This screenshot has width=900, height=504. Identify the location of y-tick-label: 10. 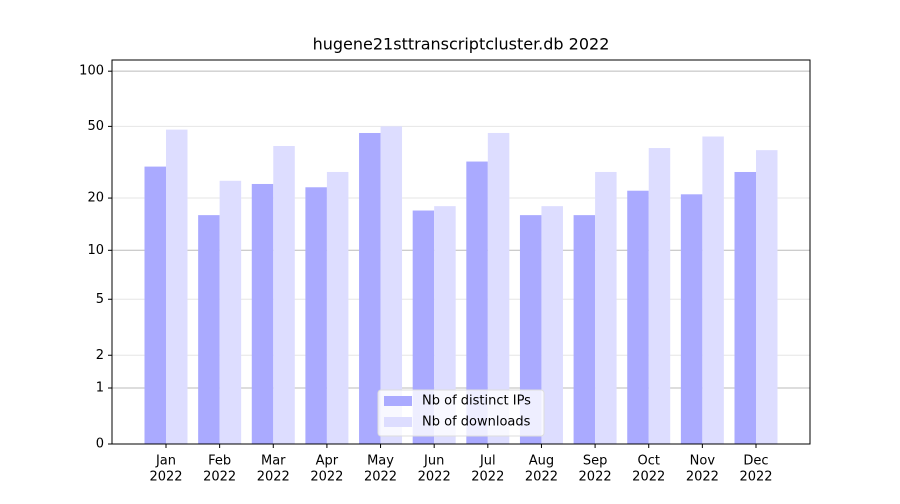
(95, 250).